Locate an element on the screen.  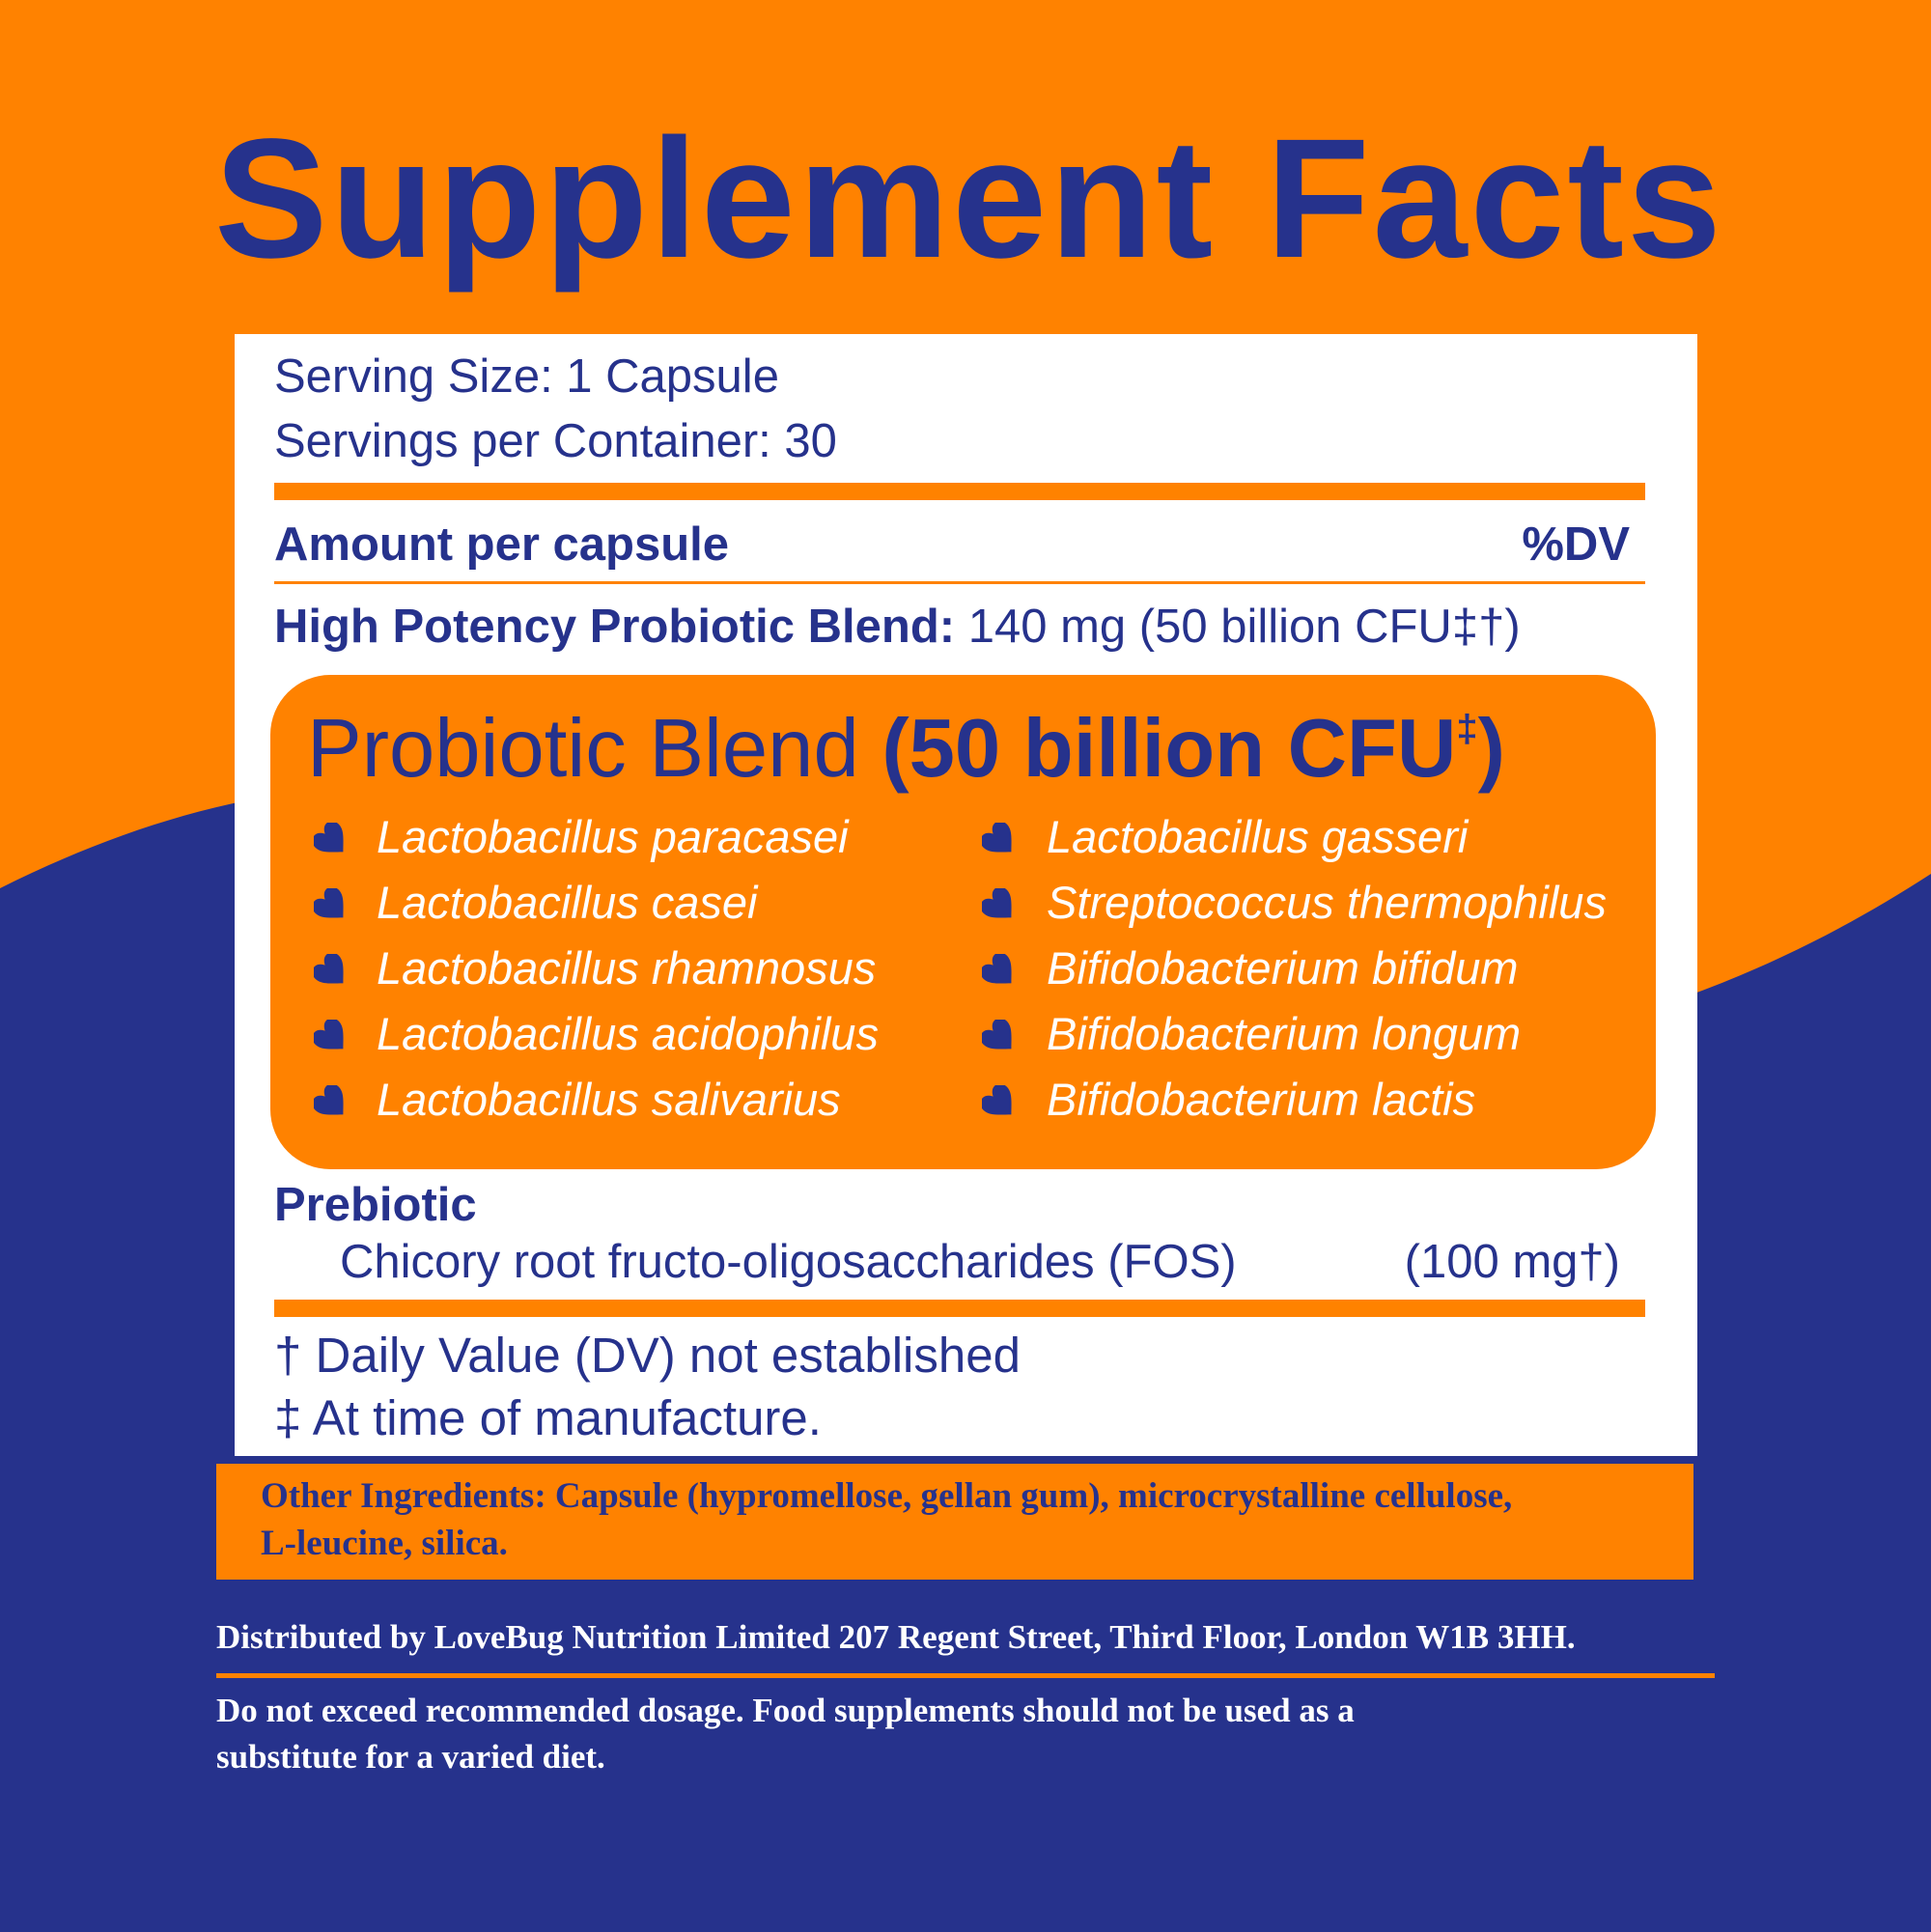
main-blend-value: 140 mg (50 billion CFU‡†) is located at coordinates (1244, 627).